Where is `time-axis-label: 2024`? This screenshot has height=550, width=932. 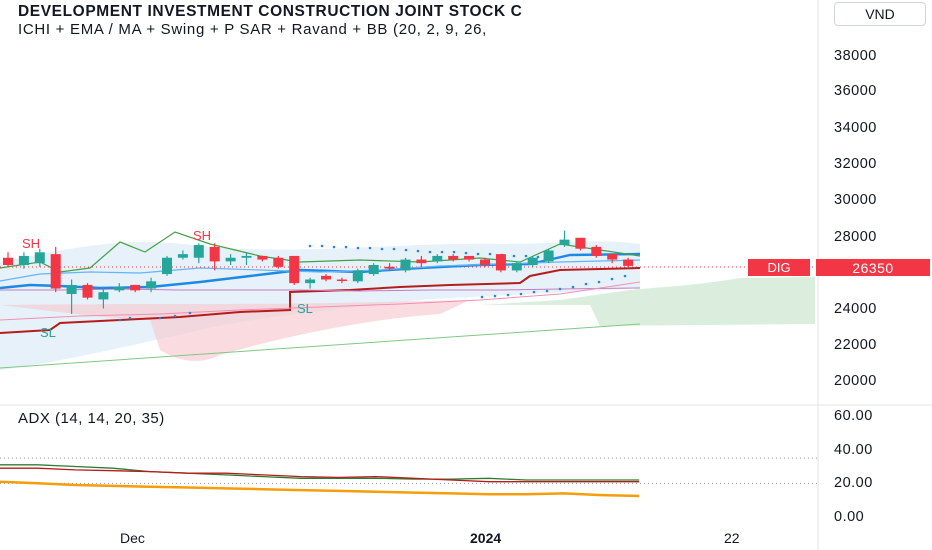
time-axis-label: 2024 is located at coordinates (486, 538).